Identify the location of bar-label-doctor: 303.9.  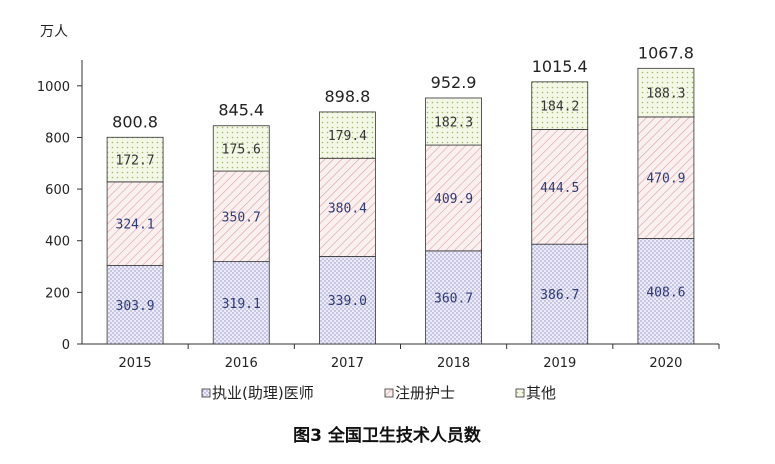
(135, 306).